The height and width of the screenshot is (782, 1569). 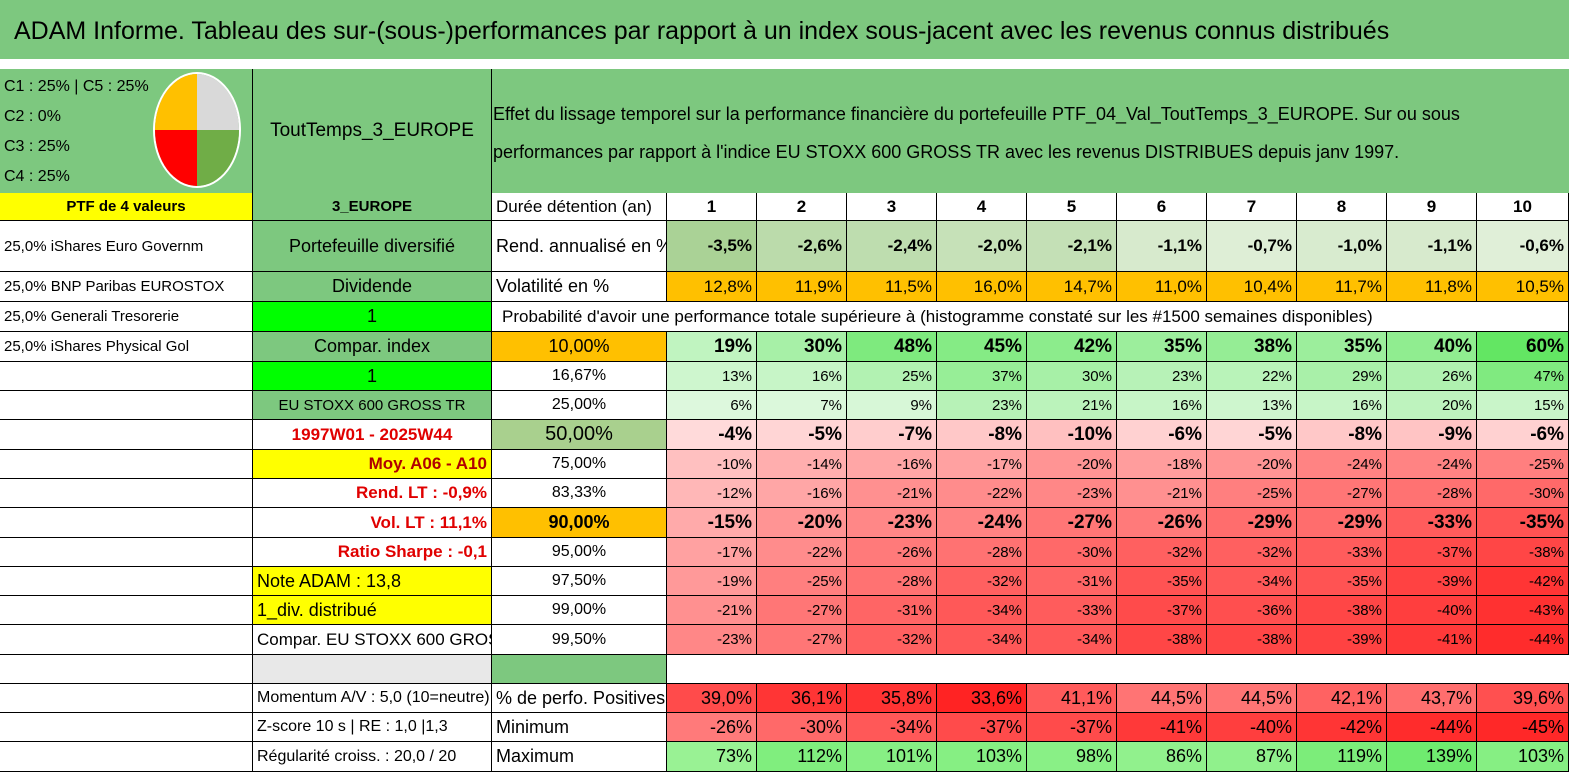 I want to click on holding-1: 25,0% iShares Euro Governm, so click(x=126, y=246).